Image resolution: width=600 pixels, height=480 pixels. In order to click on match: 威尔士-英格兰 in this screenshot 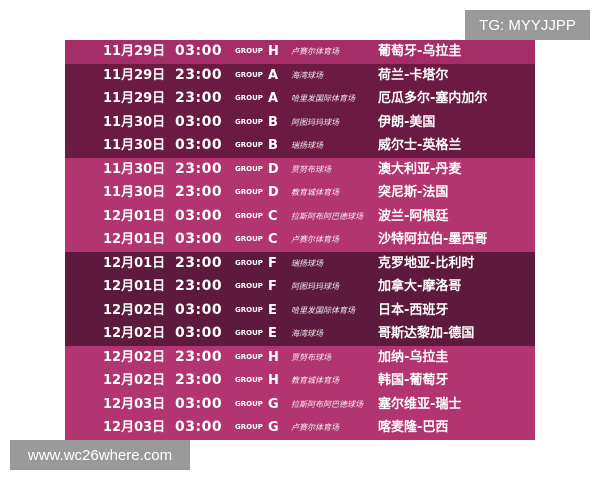, I will do `click(420, 146)`.